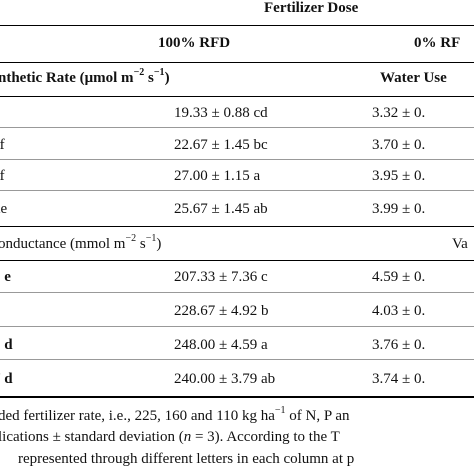 Image resolution: width=474 pixels, height=474 pixels. I want to click on row1-1-col3: 3.32 ± 0., so click(399, 113).